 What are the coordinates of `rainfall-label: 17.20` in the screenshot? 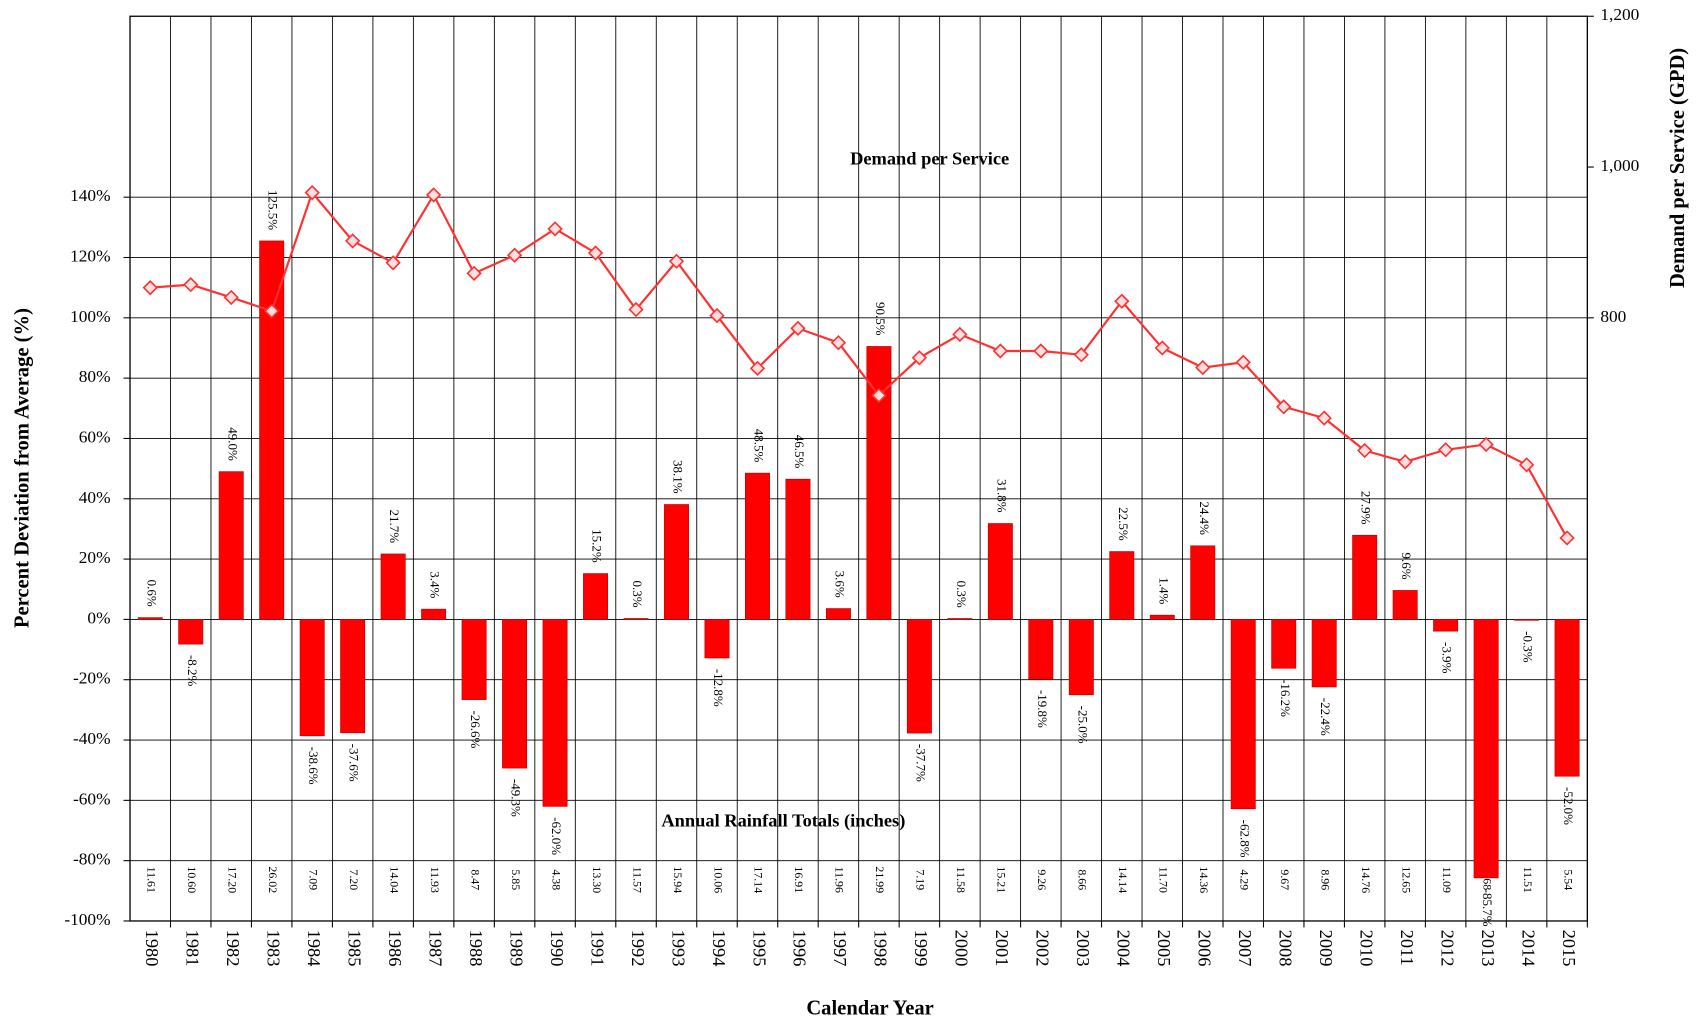 It's located at (232, 879).